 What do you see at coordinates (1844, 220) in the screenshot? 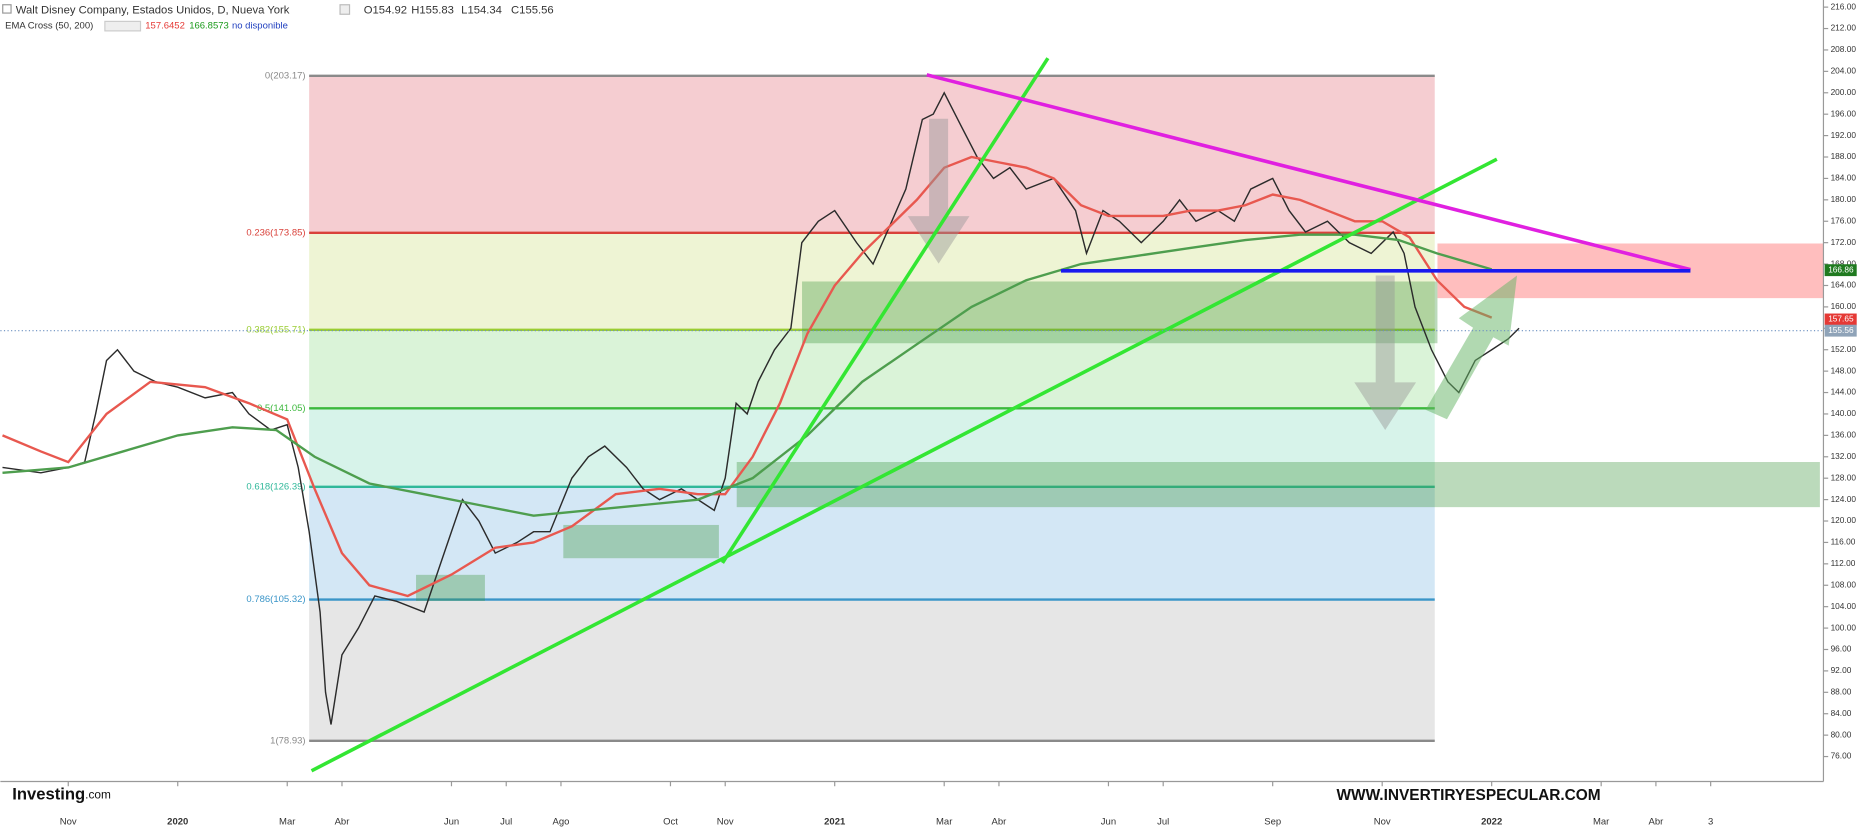
I see `y-tick-label: 176.00` at bounding box center [1844, 220].